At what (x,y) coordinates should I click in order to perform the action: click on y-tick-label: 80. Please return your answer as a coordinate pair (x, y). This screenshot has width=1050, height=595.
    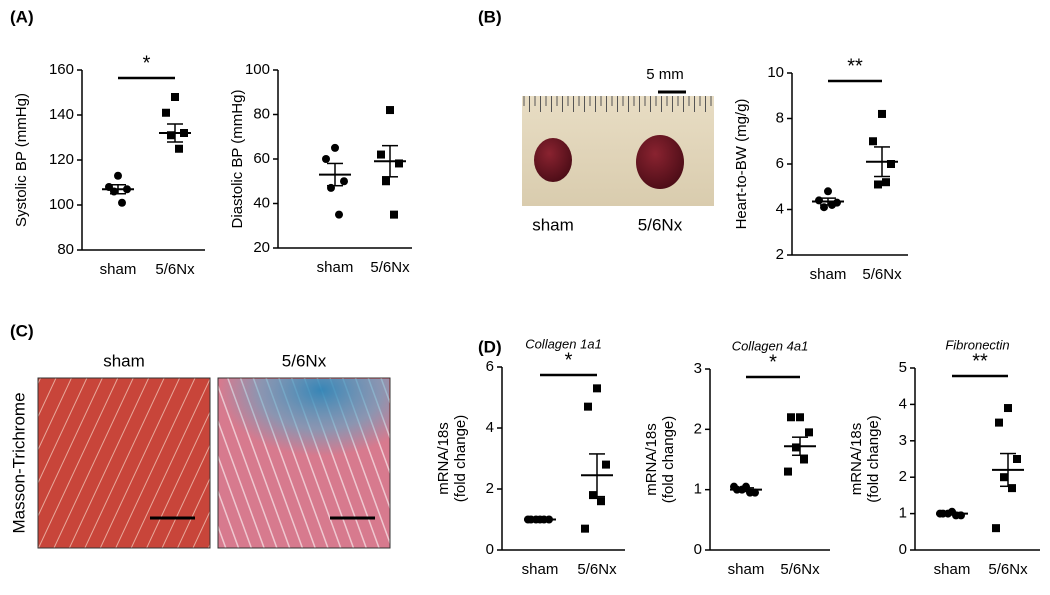
    Looking at the image, I should click on (261, 113).